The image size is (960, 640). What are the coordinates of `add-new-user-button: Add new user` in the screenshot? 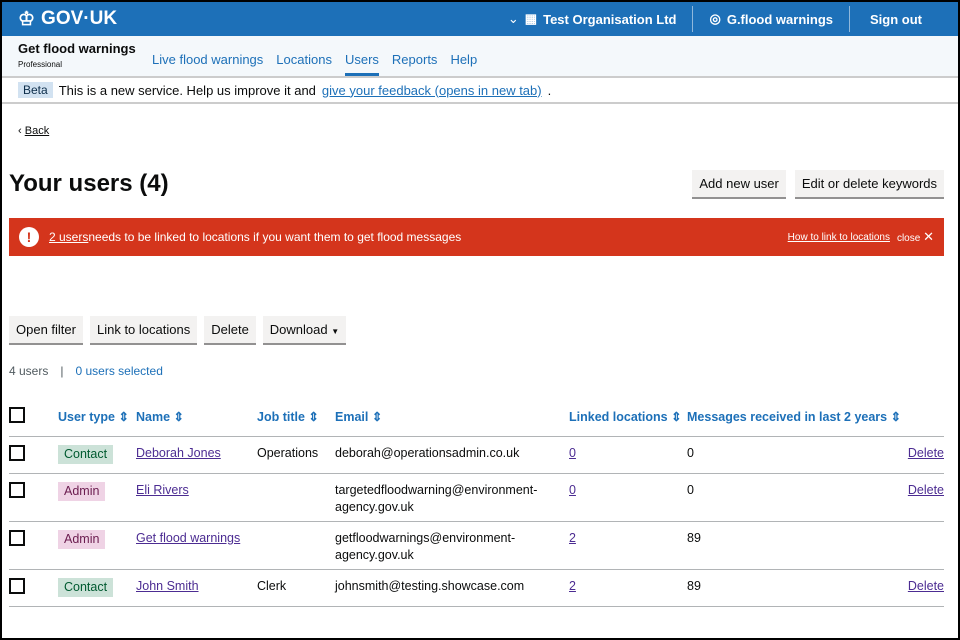 It's located at (739, 183).